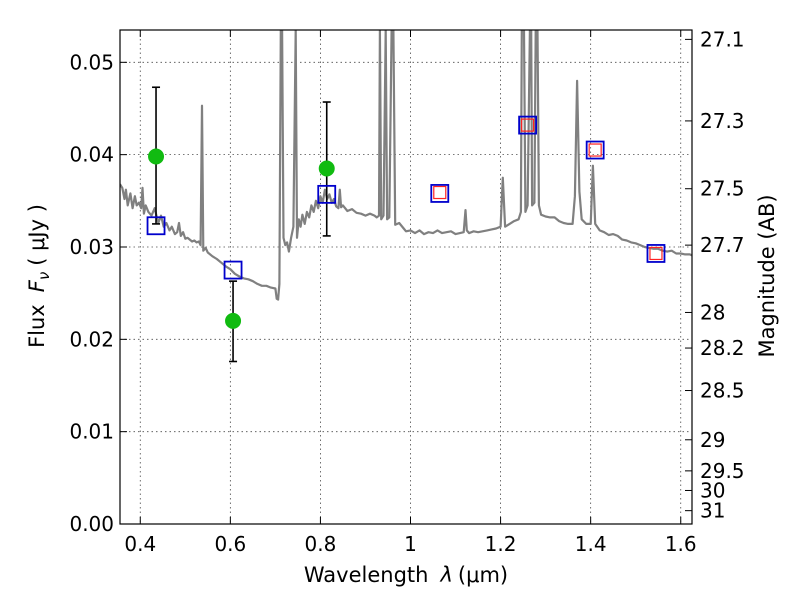 The width and height of the screenshot is (800, 600). I want to click on magnitude-tick-label: 29, so click(712, 440).